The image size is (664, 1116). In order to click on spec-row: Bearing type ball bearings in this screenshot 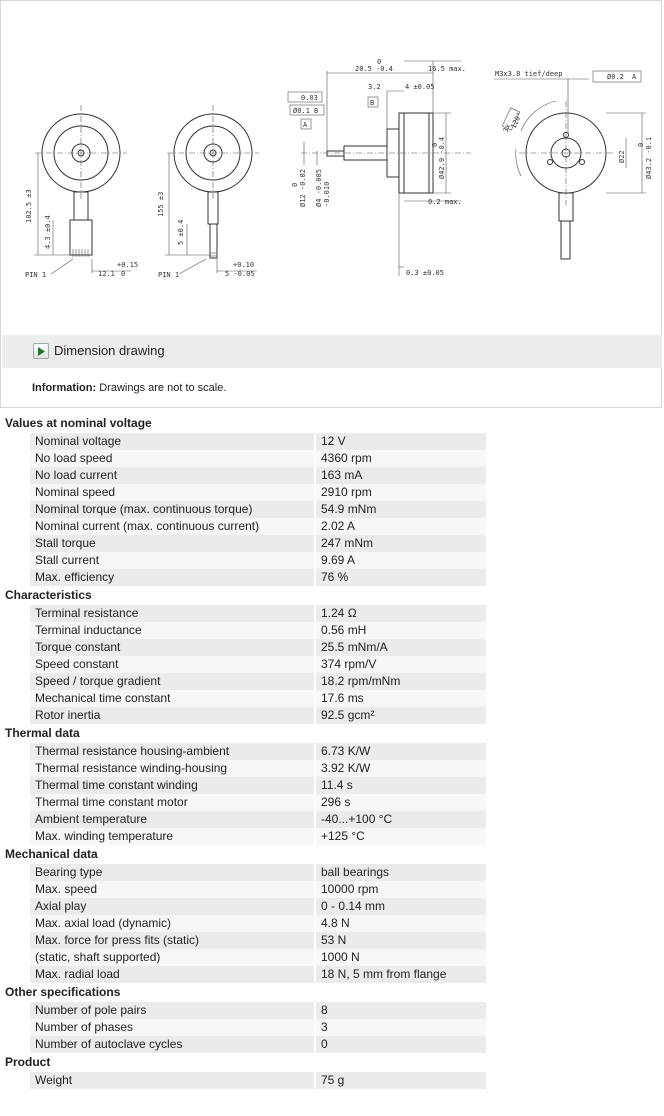, I will do `click(332, 872)`.